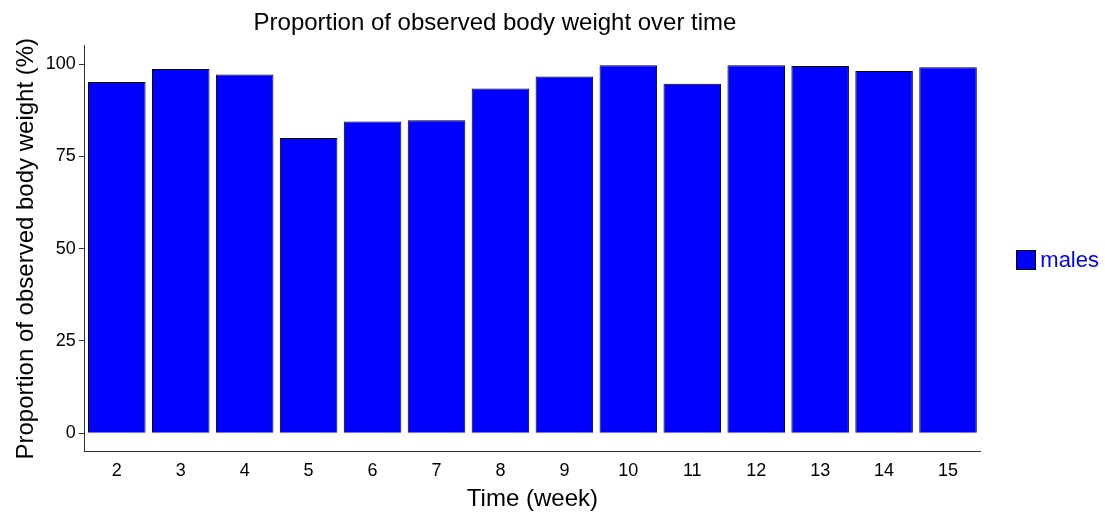  I want to click on x-tick-label: 4, so click(244, 470).